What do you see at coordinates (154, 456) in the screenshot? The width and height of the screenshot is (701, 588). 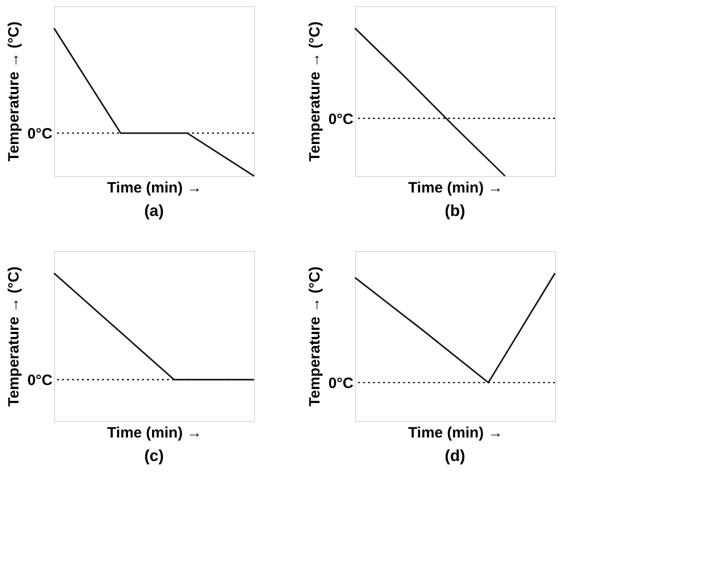 I see `text: (c)` at bounding box center [154, 456].